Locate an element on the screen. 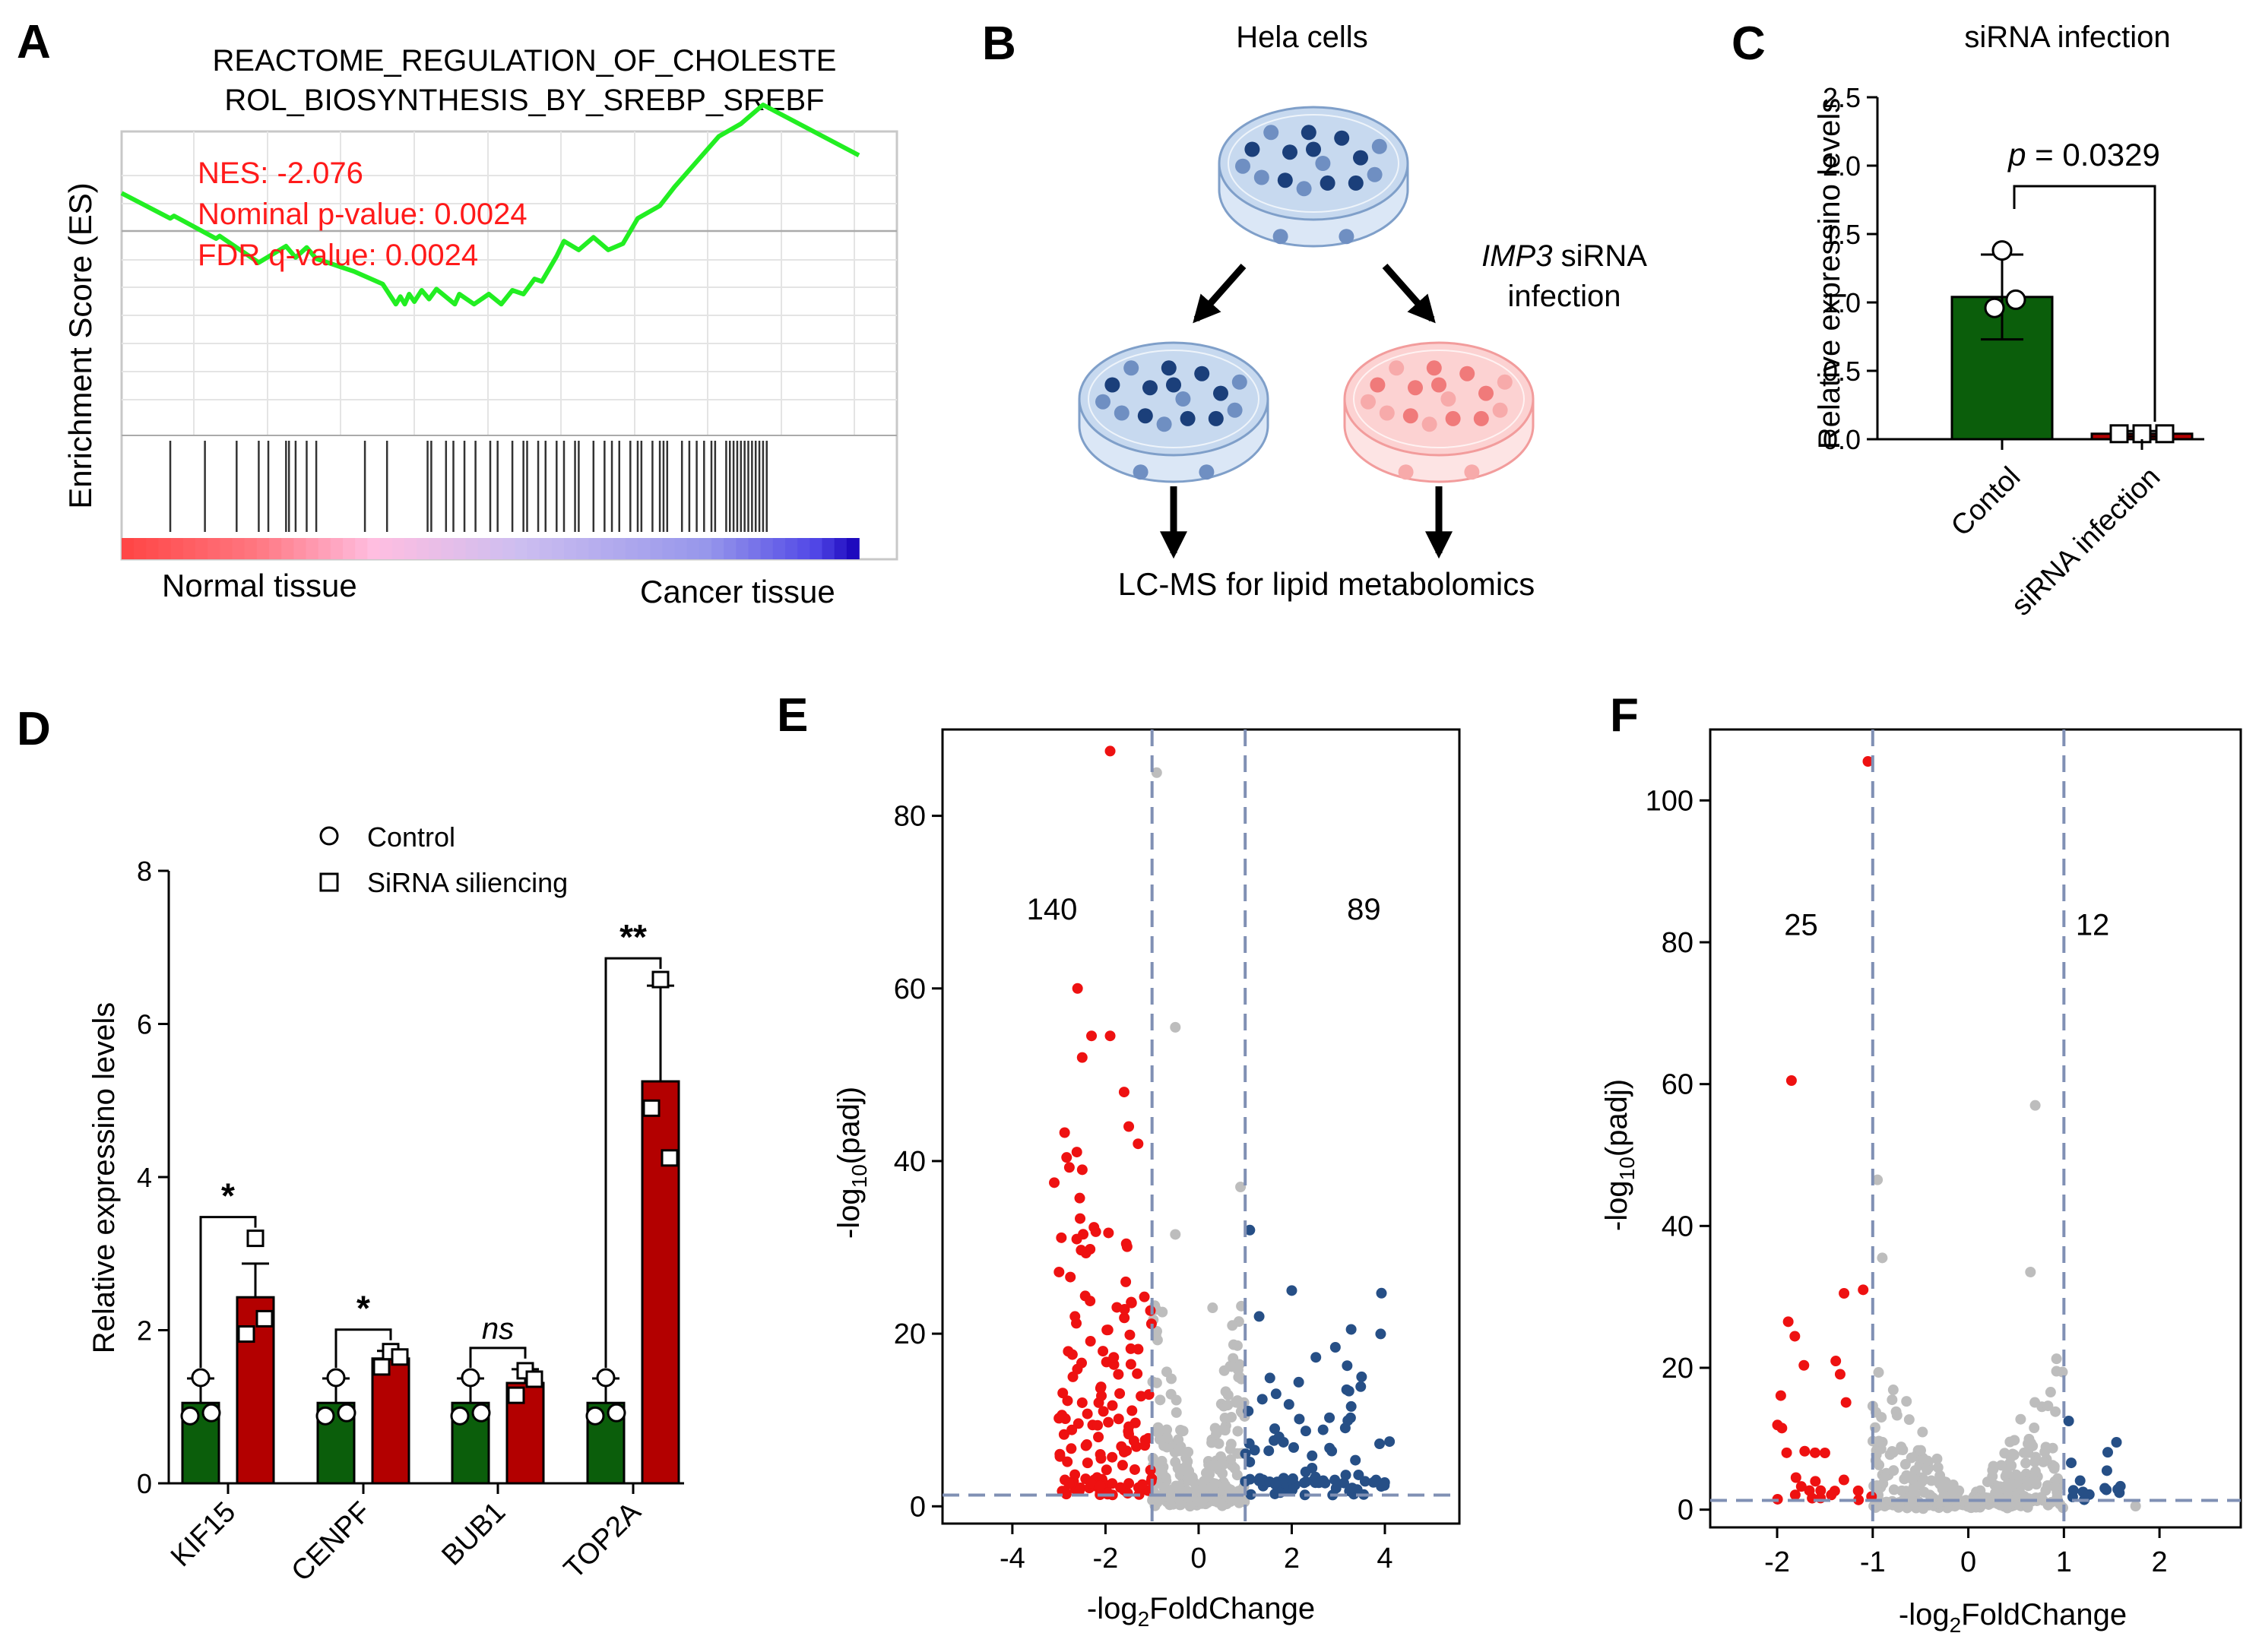 This screenshot has height=1652, width=2259. f-x-label-post: FoldChange is located at coordinates (2044, 1614).